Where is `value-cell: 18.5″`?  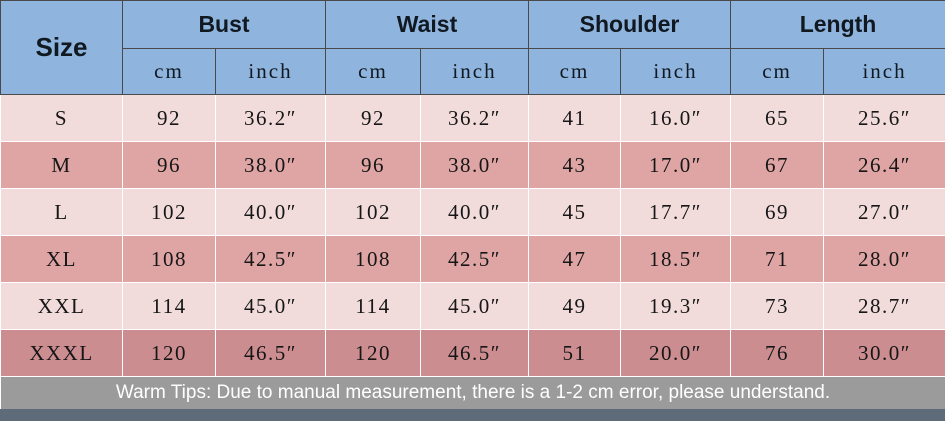
value-cell: 18.5″ is located at coordinates (676, 259).